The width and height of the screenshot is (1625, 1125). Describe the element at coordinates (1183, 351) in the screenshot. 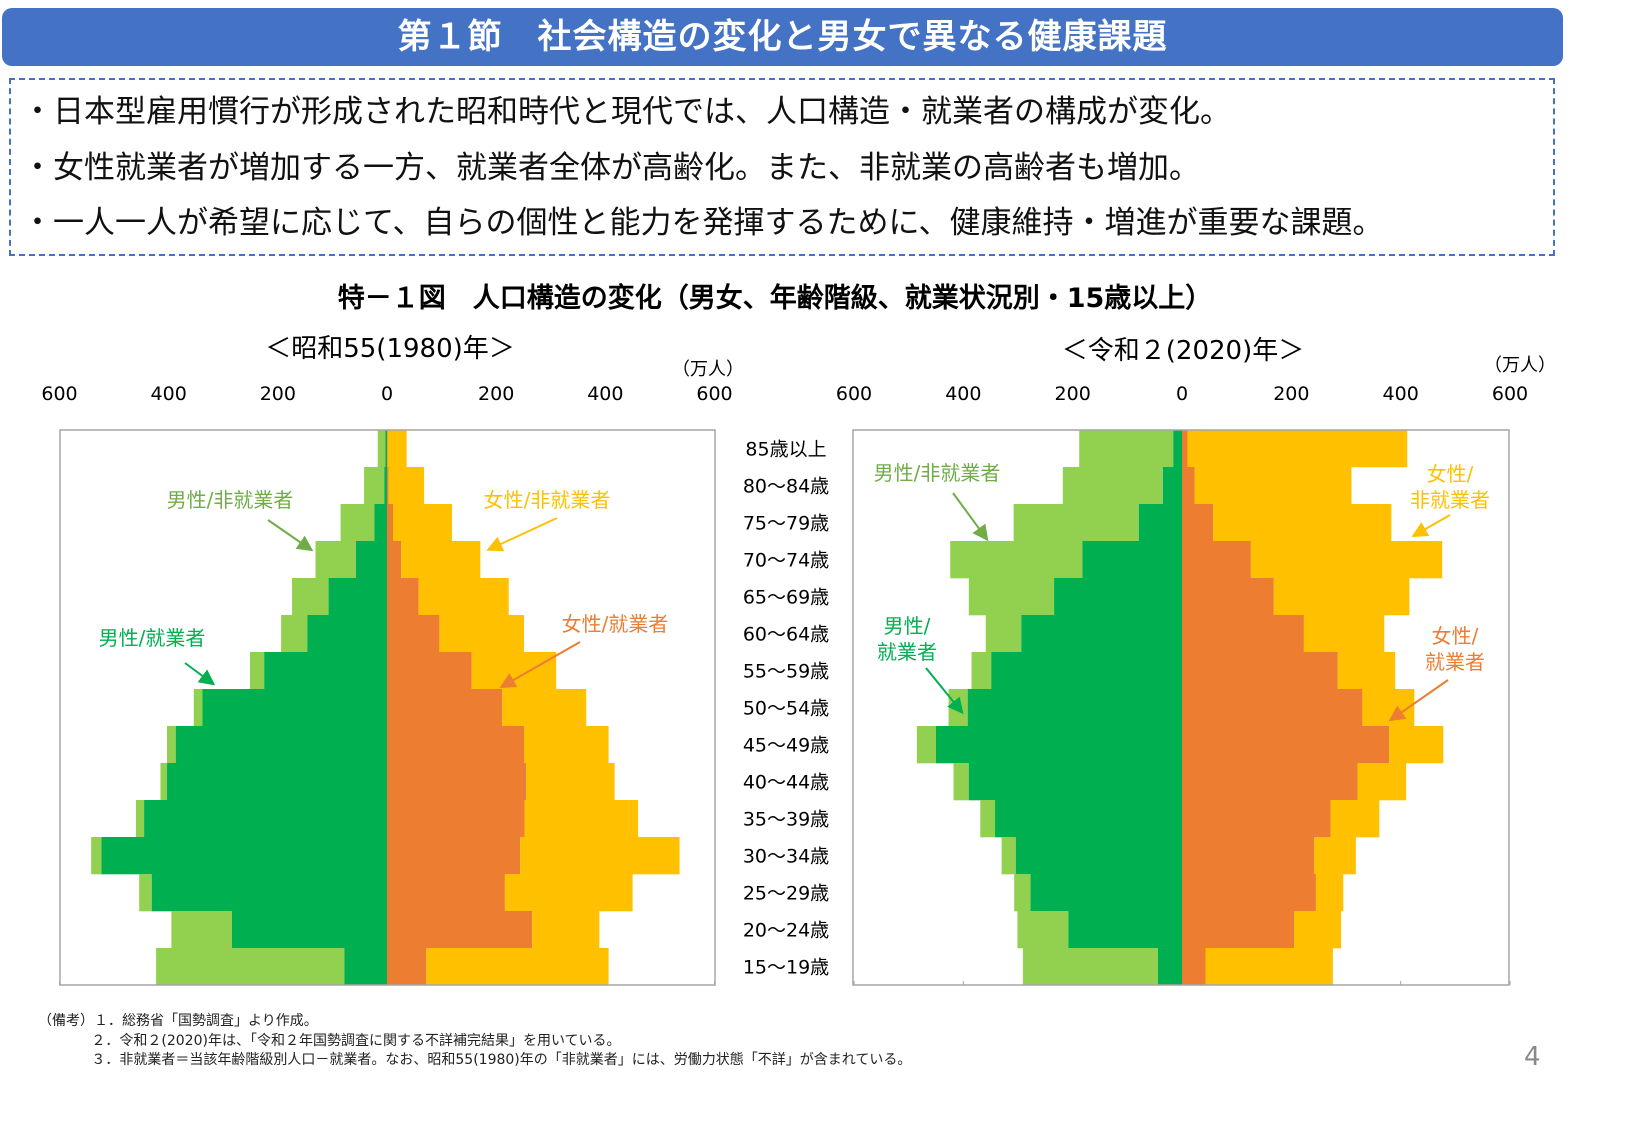

I see `panel-2020-subtitle: ＜令和２(2020)年＞` at that location.